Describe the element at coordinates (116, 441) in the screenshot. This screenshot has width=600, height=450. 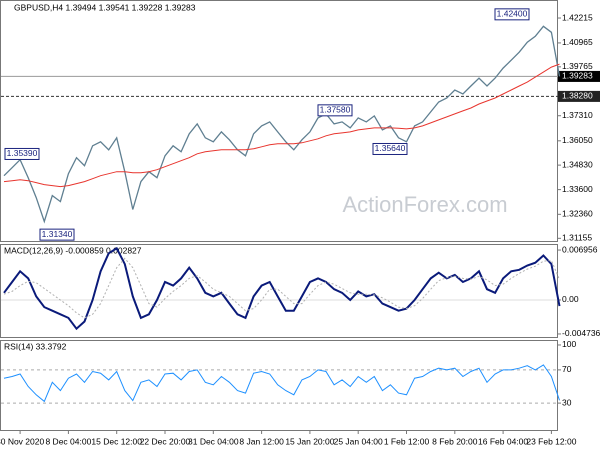
I see `x-tick-label: 15 Dec 12:00` at that location.